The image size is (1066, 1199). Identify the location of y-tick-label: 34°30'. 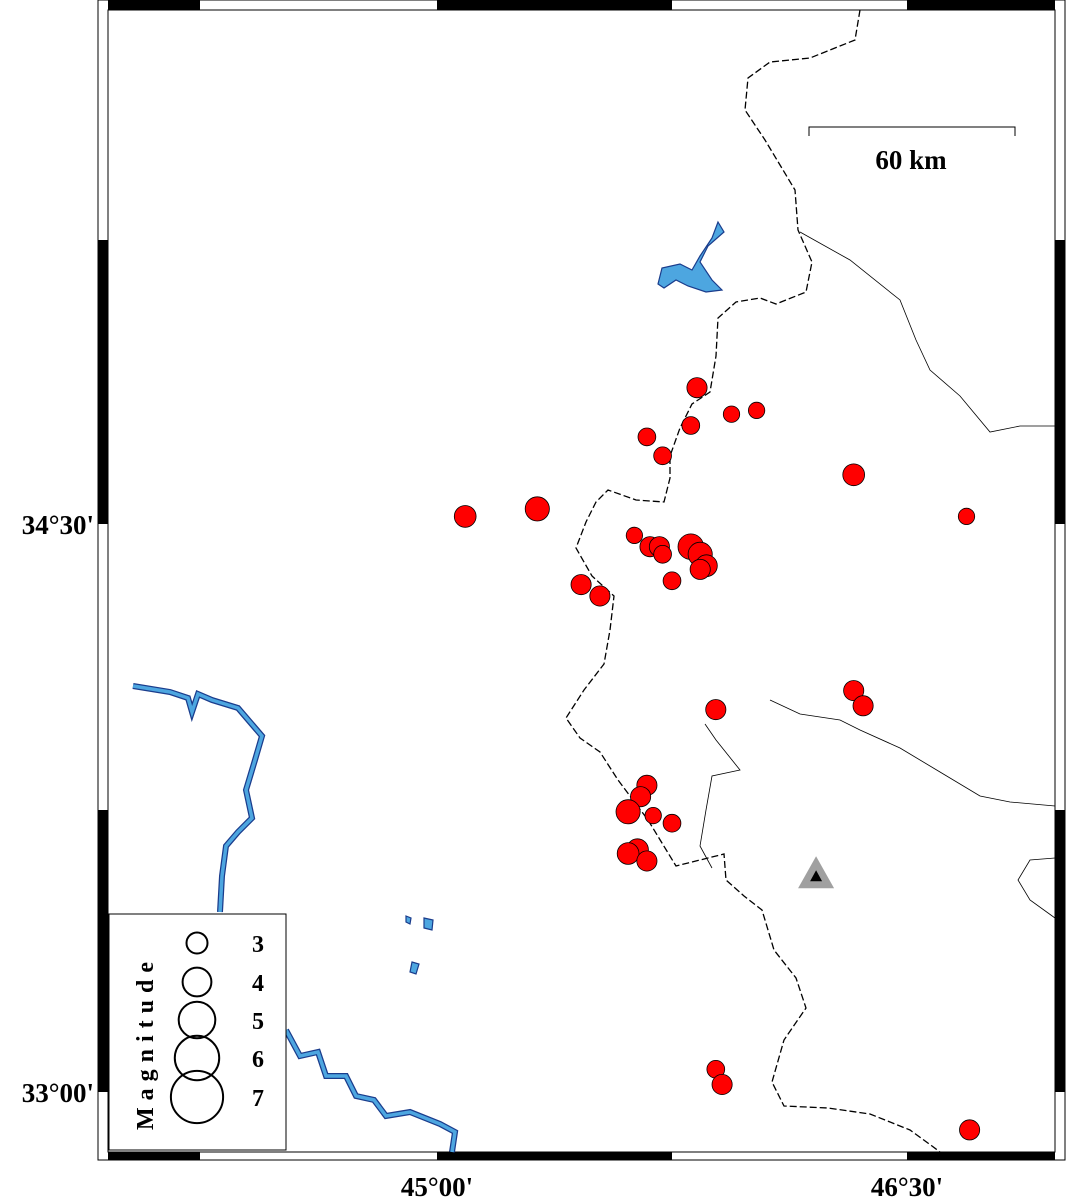
(58, 525).